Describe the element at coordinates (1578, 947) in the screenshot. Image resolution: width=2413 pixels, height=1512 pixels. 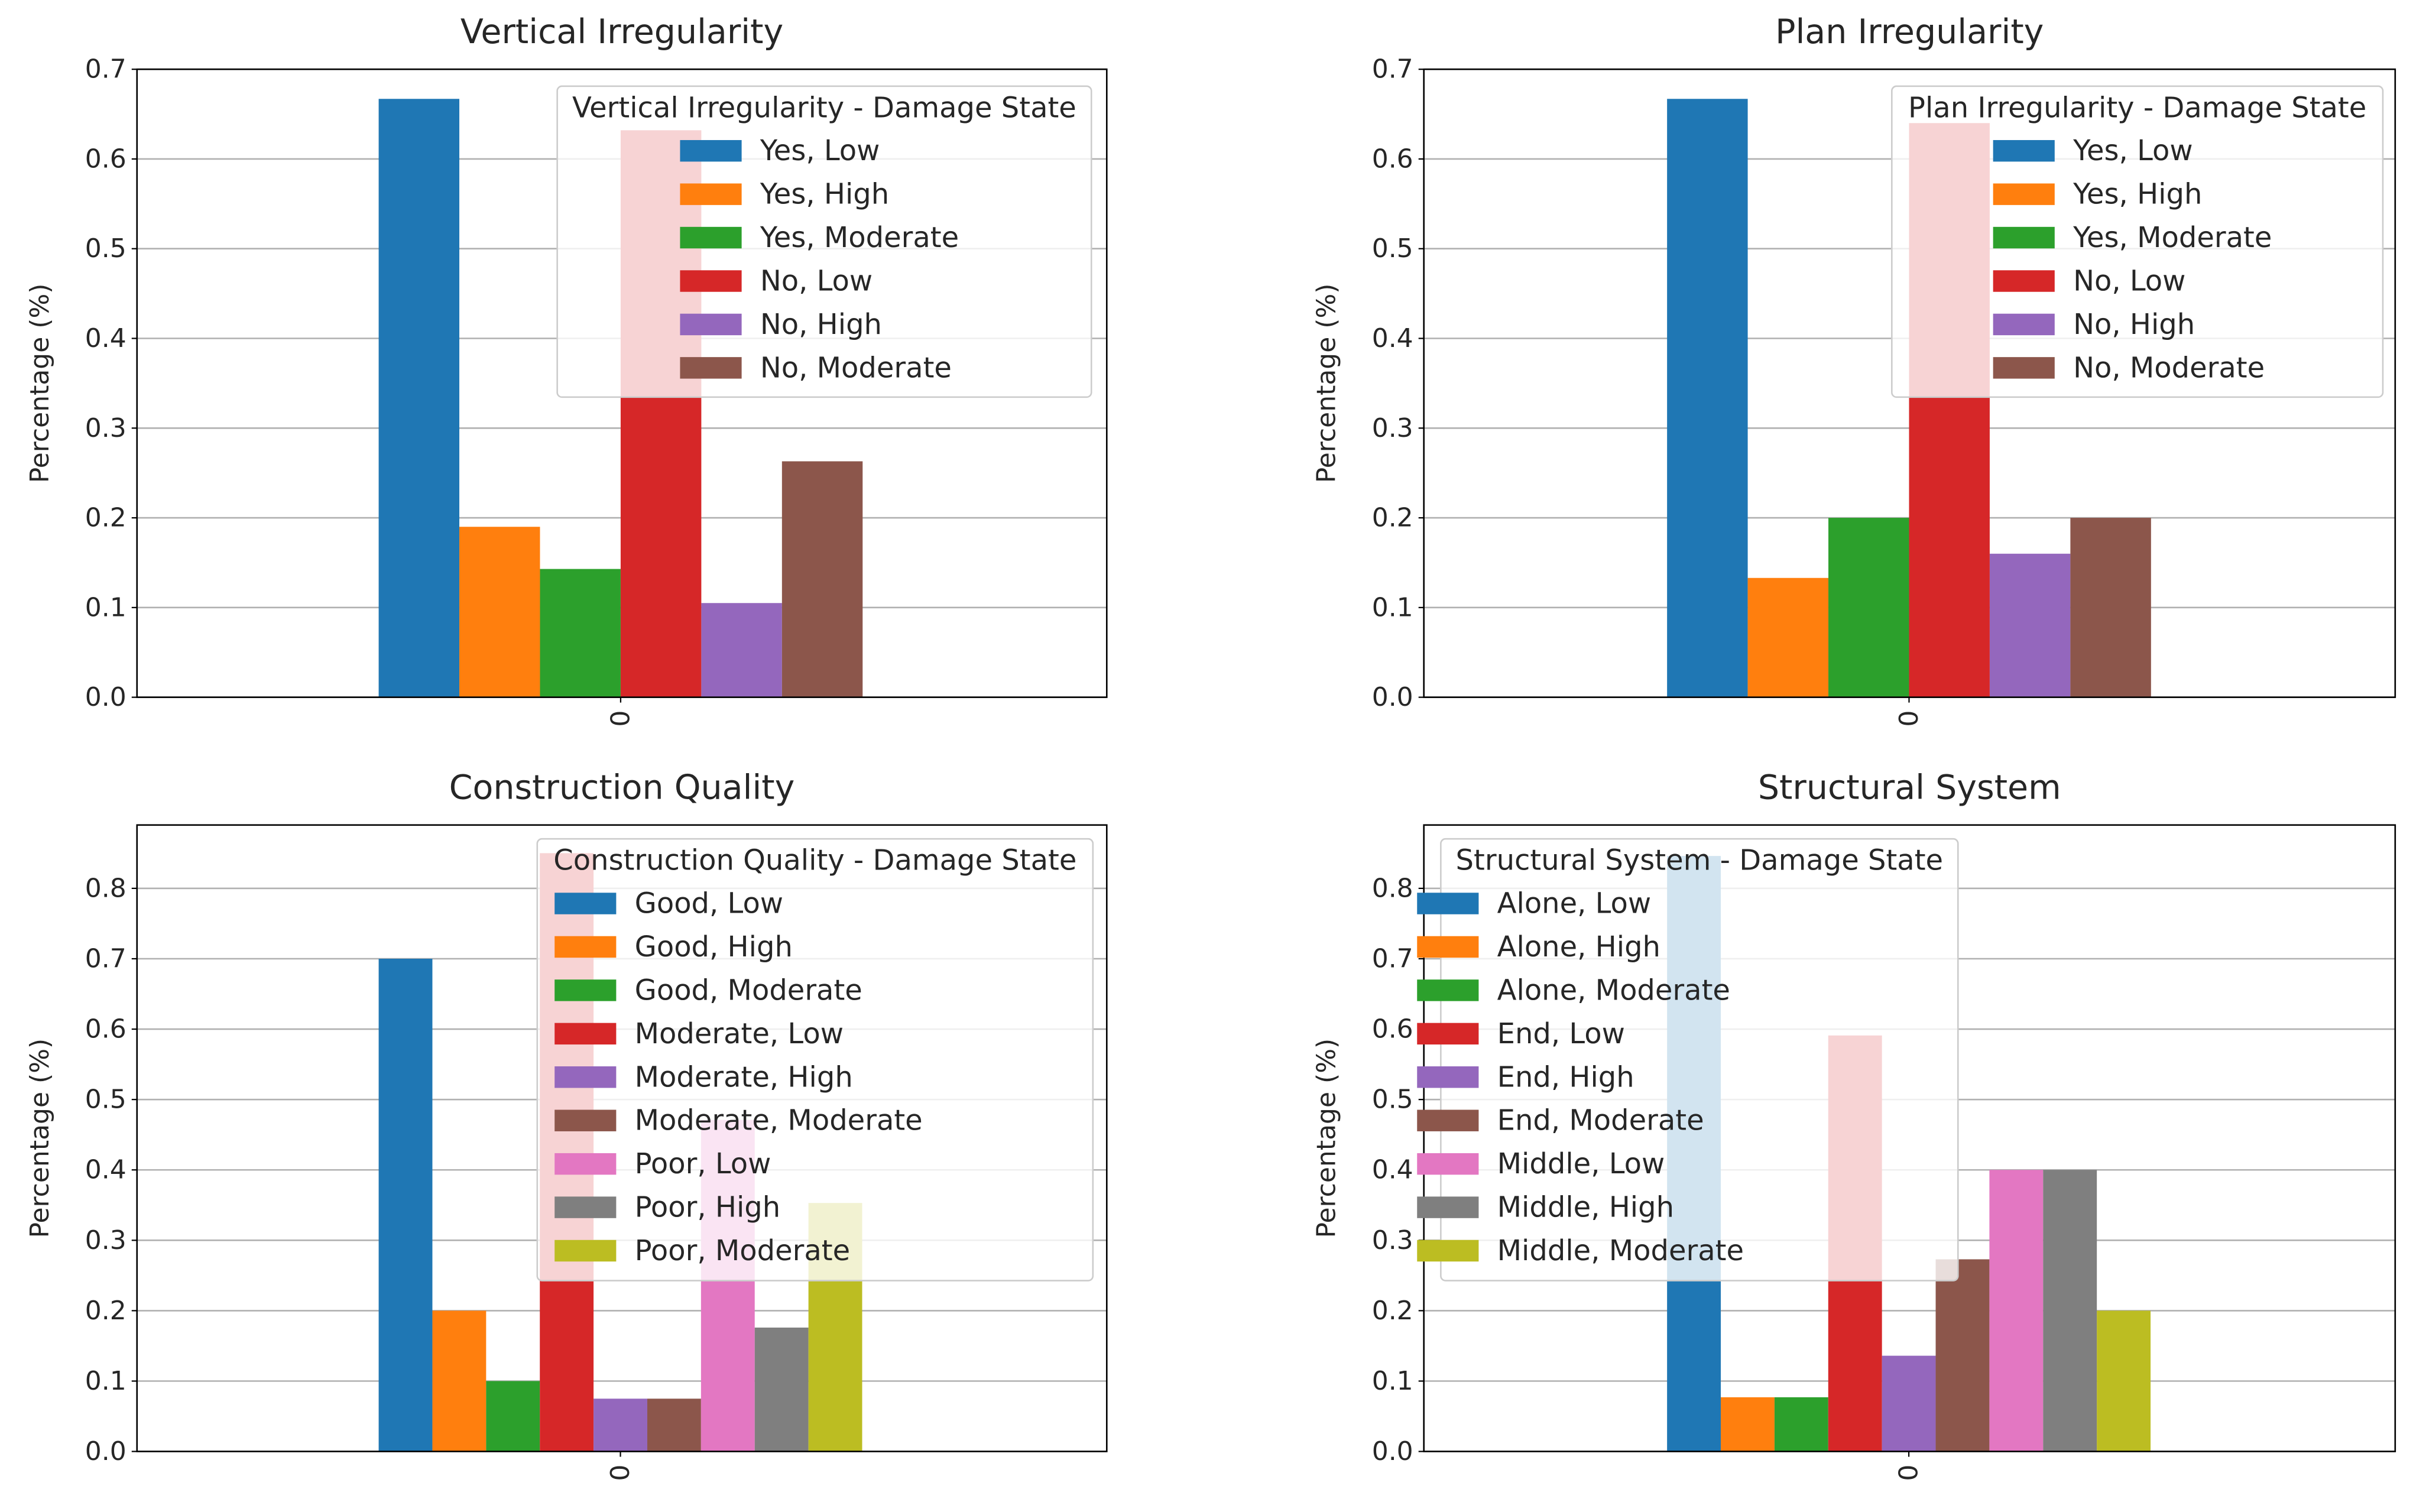
I see `legend-label: Alone, High` at that location.